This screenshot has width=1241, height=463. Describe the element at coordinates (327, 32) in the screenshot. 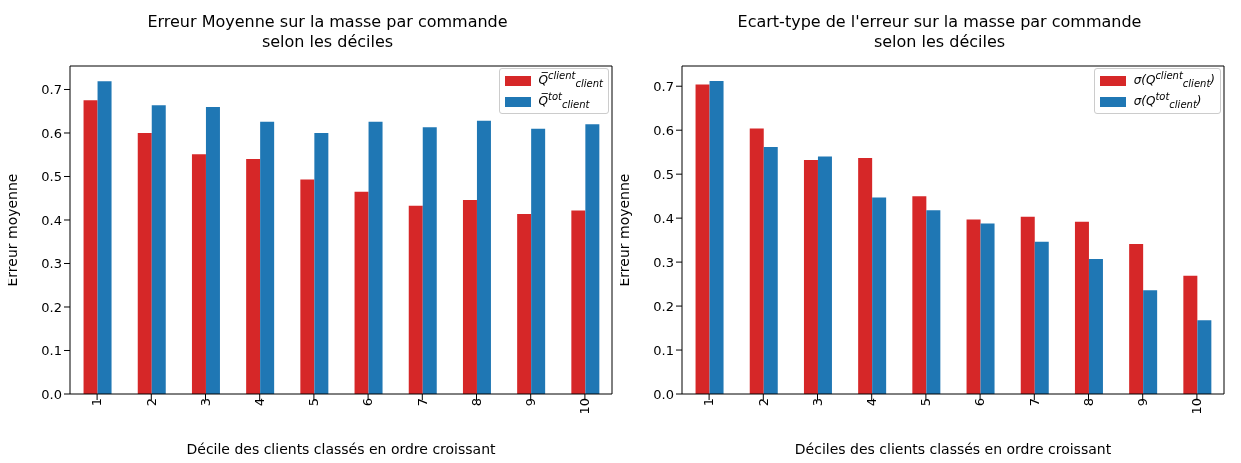

I see `chart-title: Erreur Moyenne sur la masse par commande selon les déciles` at that location.